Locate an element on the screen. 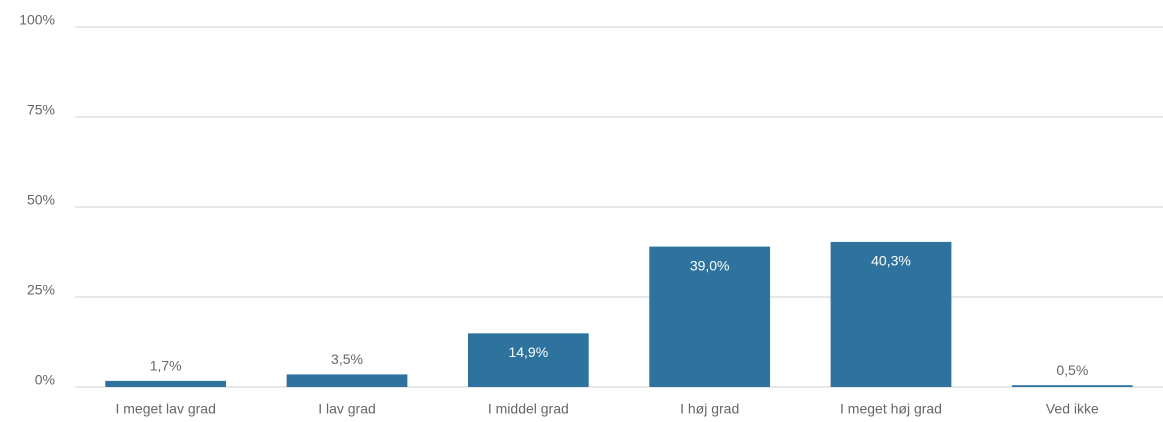 The image size is (1163, 422). y-tick-label: 100% is located at coordinates (37, 20).